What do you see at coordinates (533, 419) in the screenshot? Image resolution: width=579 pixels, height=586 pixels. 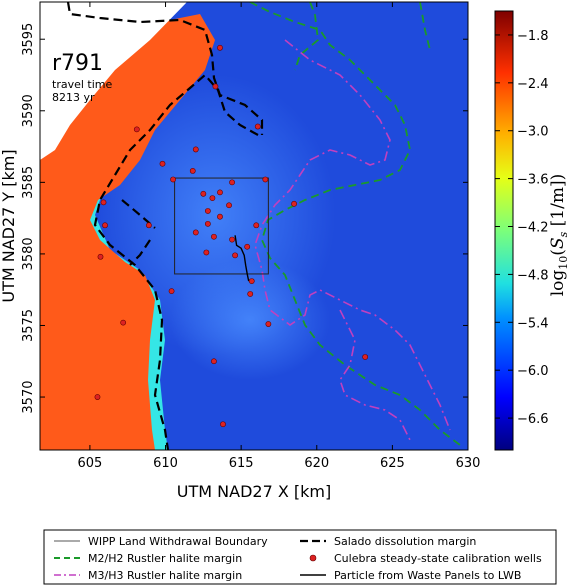 I see `colorbar-tick-label: −6.6` at bounding box center [533, 419].